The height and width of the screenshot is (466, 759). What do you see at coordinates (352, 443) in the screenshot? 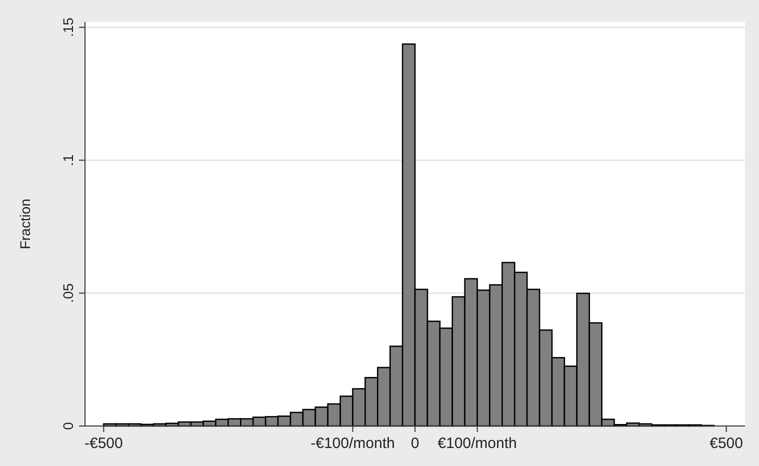
I see `x-tick-label: -€100/month` at bounding box center [352, 443].